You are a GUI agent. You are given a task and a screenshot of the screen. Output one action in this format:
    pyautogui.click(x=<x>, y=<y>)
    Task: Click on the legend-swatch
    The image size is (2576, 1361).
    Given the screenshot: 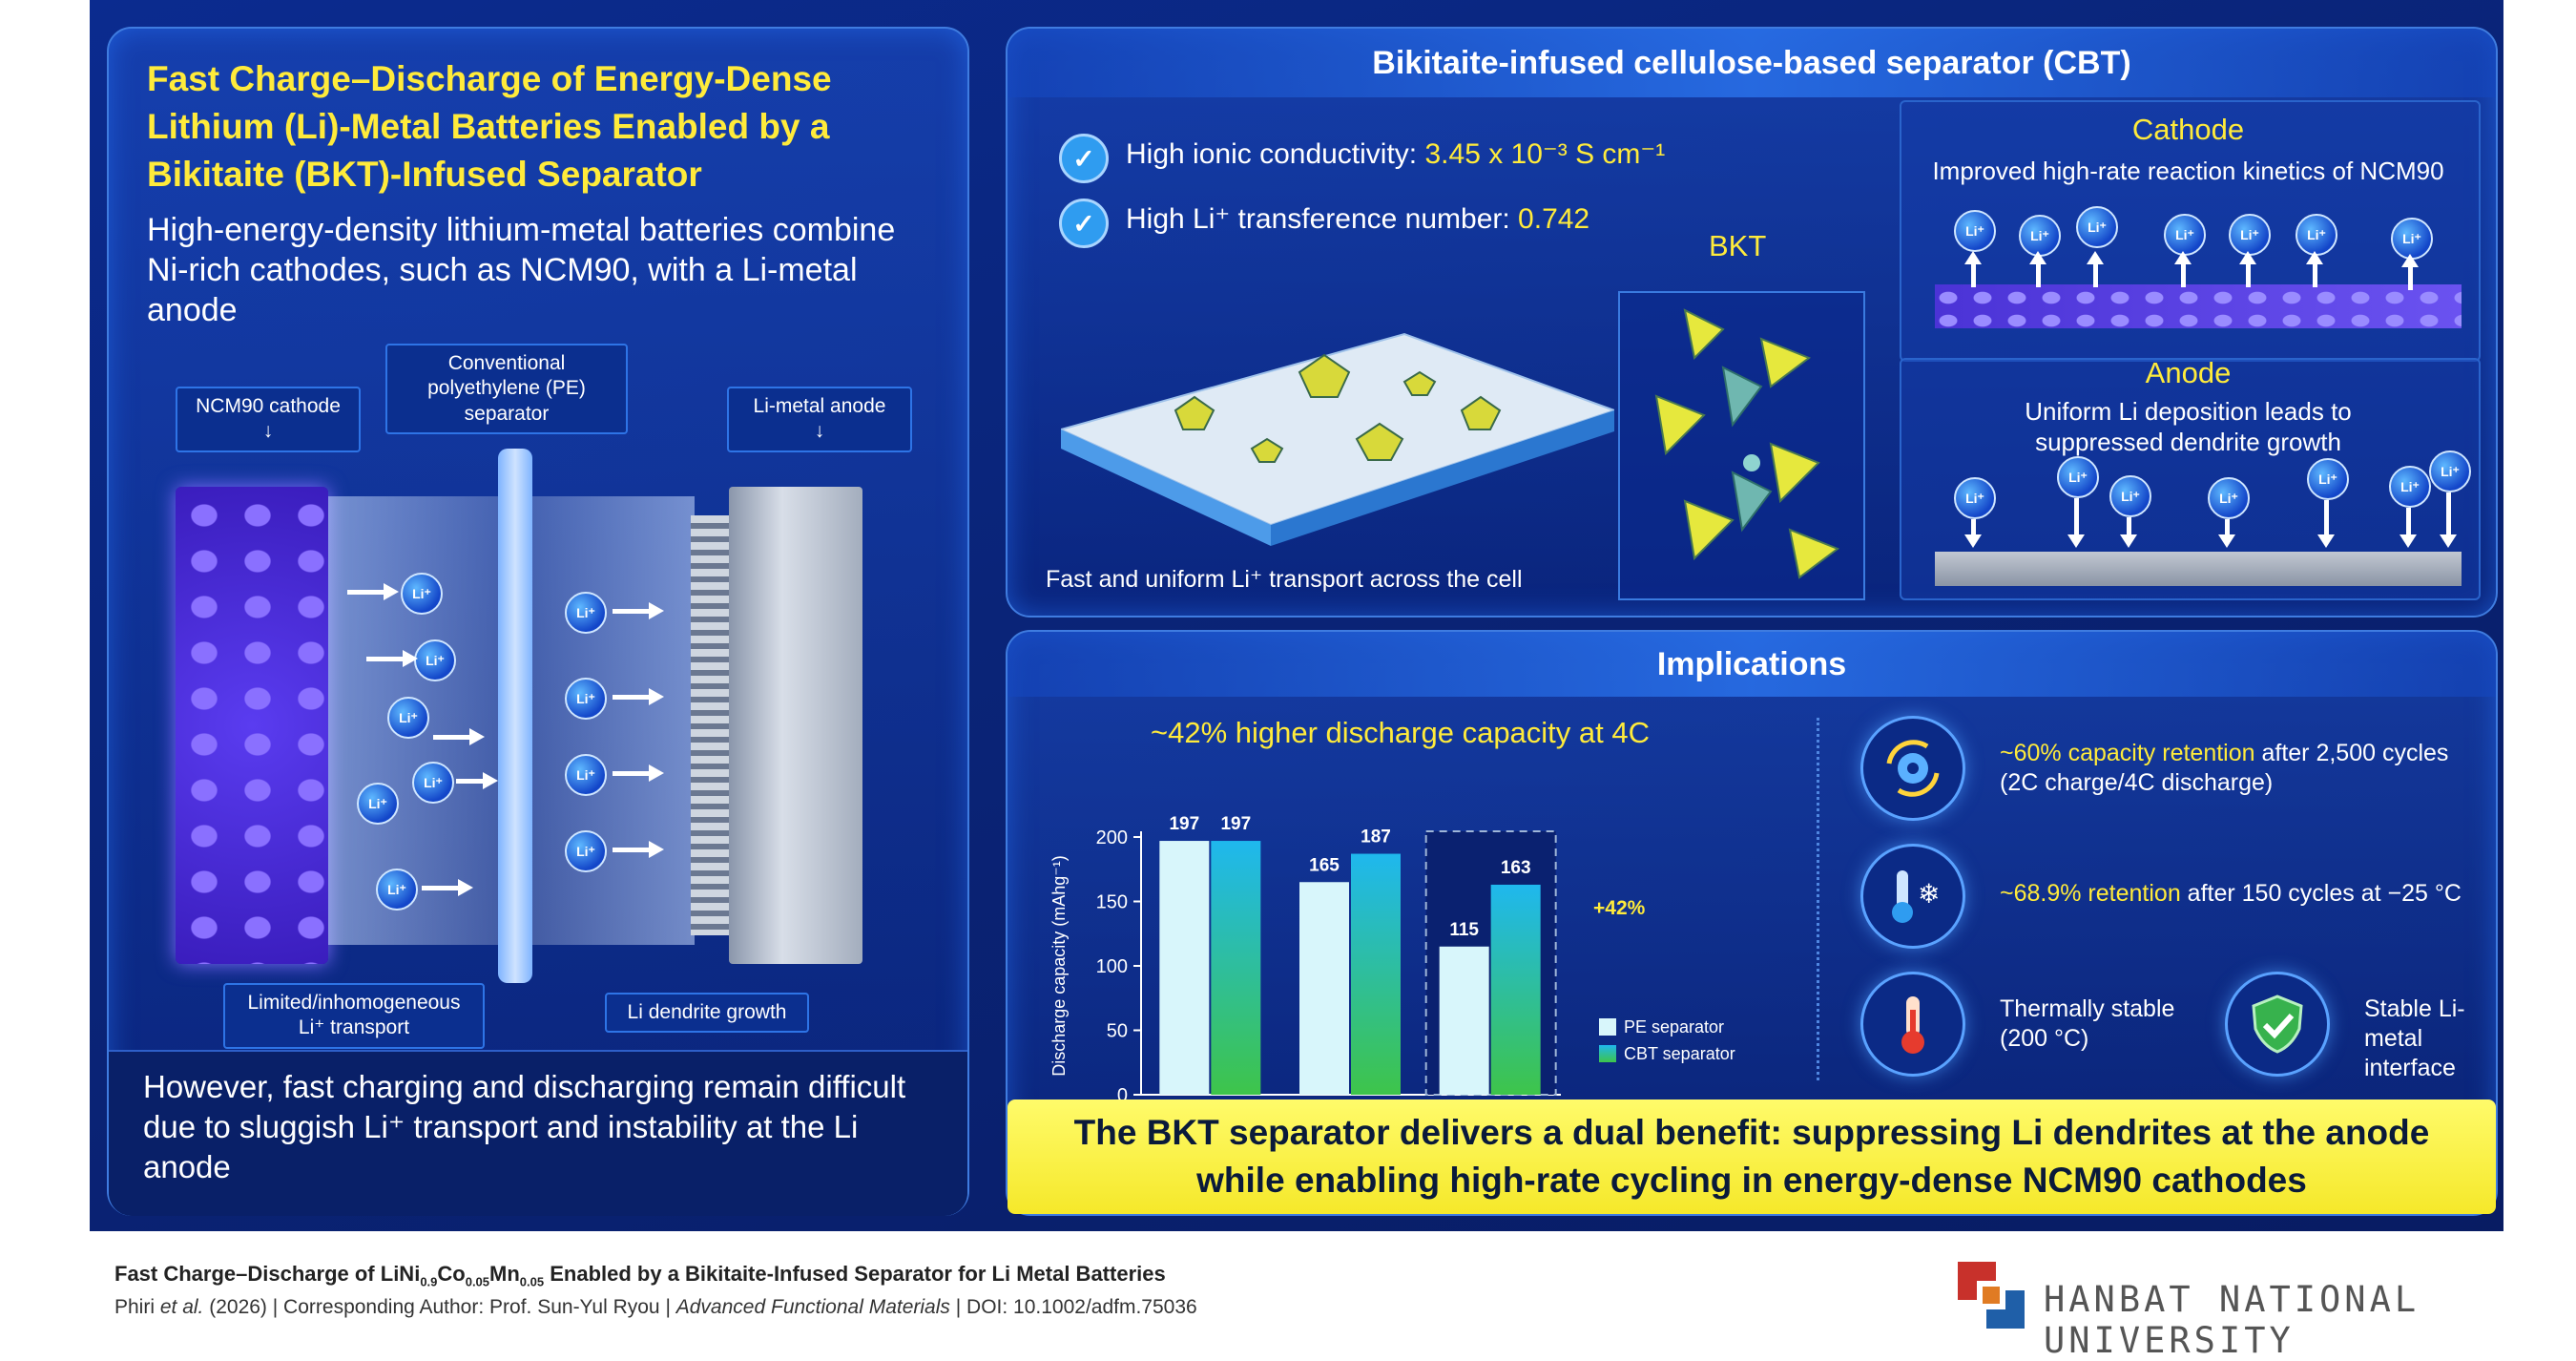 What is the action you would take?
    pyautogui.click(x=1607, y=1027)
    